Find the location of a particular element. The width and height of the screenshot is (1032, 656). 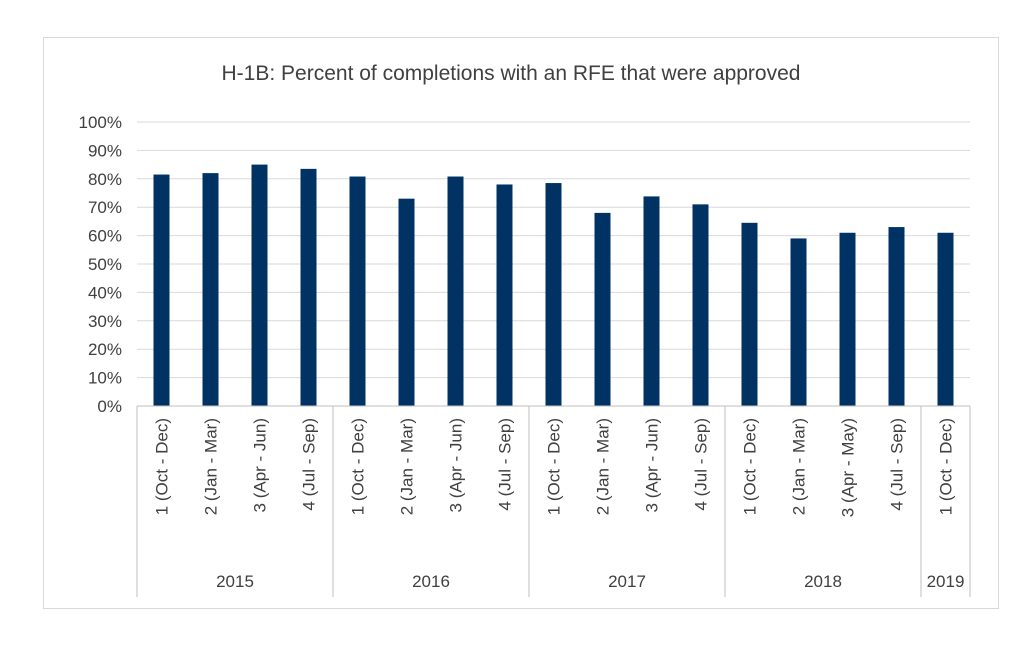

y-tick-label: 0% is located at coordinates (109, 406).